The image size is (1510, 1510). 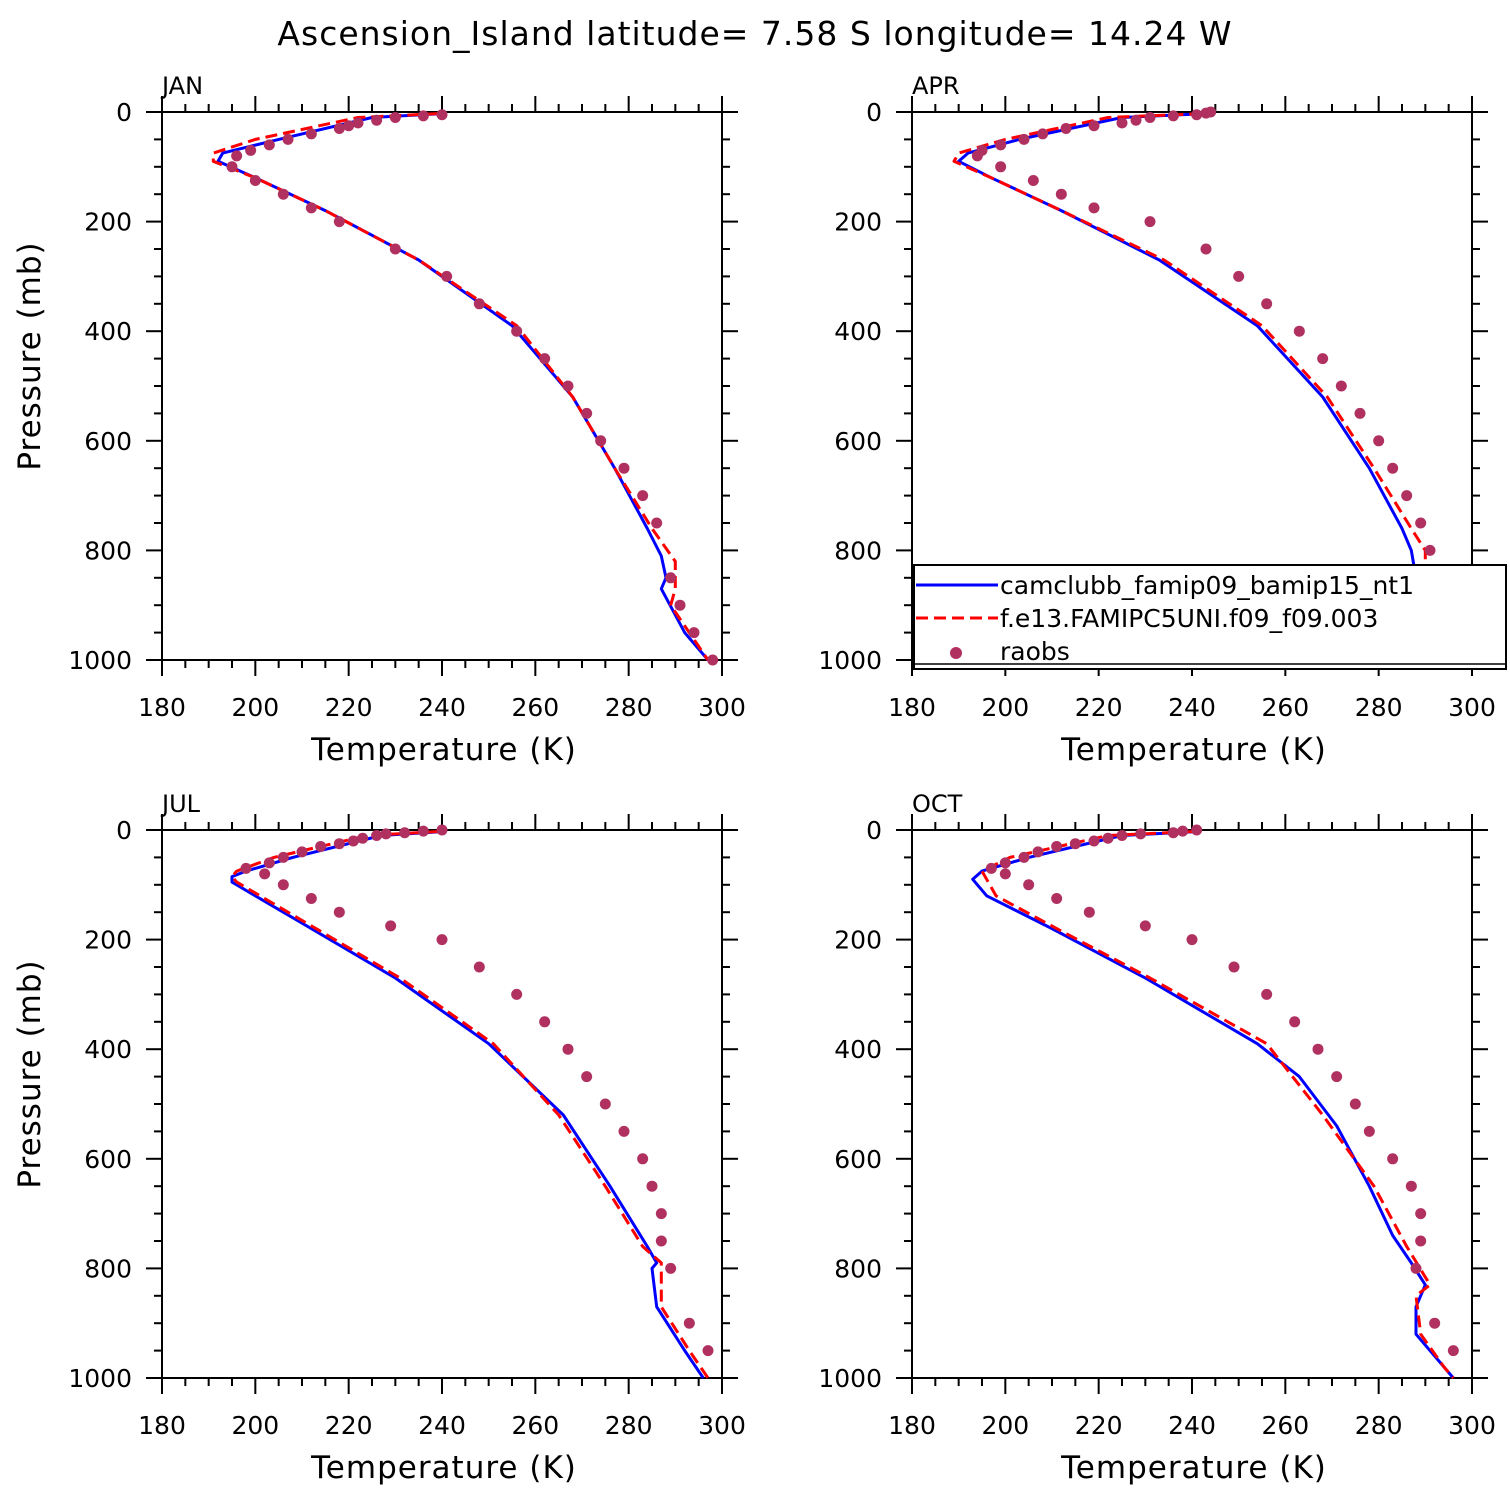 I want to click on legend-box, so click(x=1210, y=617).